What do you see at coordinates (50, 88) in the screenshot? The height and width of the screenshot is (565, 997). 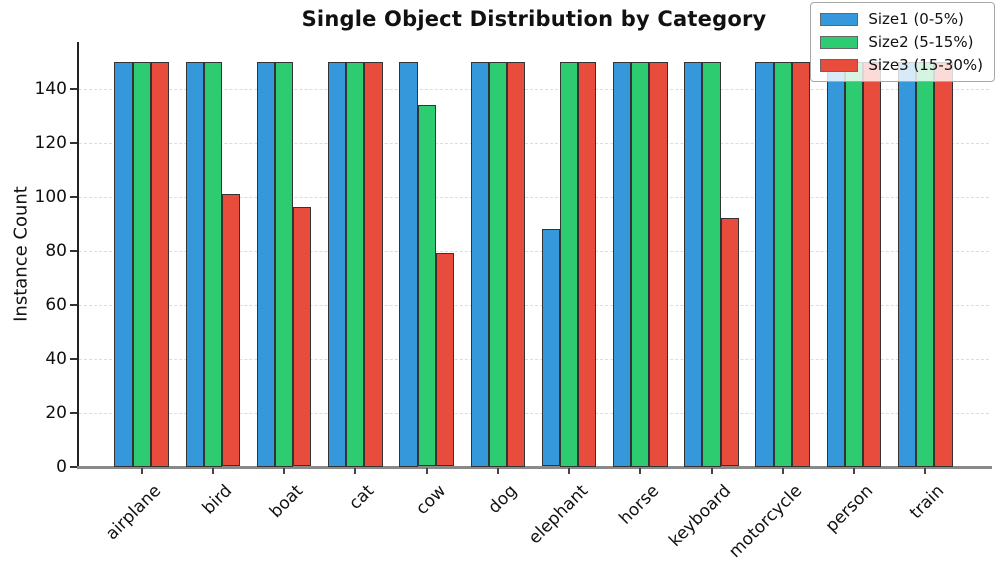 I see `y-tick-label: 140` at bounding box center [50, 88].